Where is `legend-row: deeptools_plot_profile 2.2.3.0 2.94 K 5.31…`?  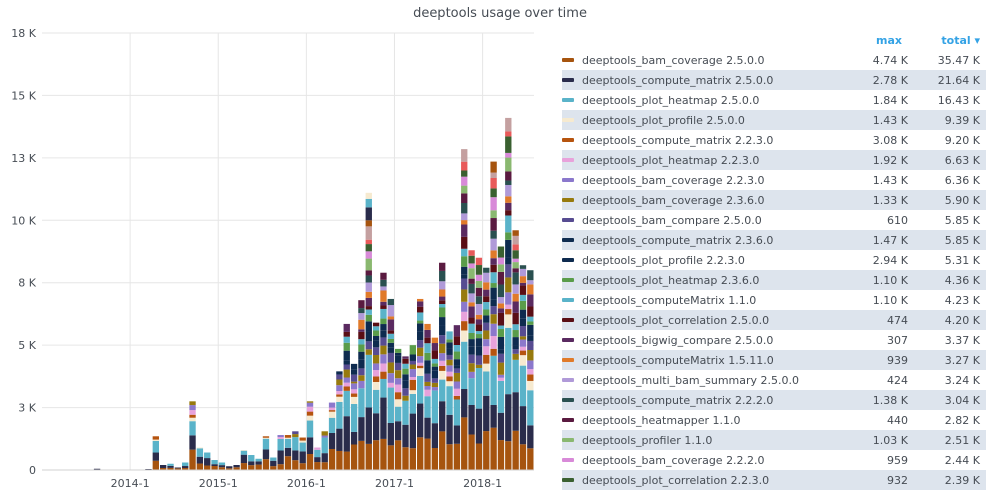
legend-row: deeptools_plot_profile 2.2.3.0 2.94 K 5.31… is located at coordinates (774, 260).